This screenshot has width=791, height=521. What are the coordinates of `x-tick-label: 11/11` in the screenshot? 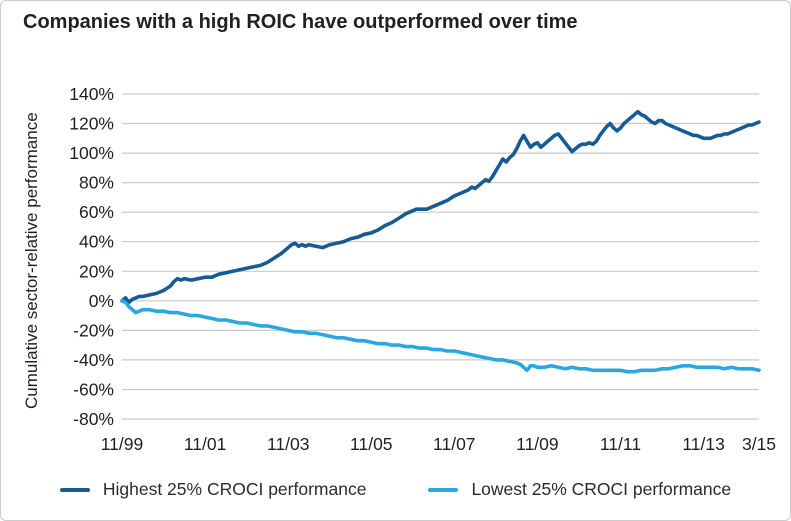 It's located at (620, 444).